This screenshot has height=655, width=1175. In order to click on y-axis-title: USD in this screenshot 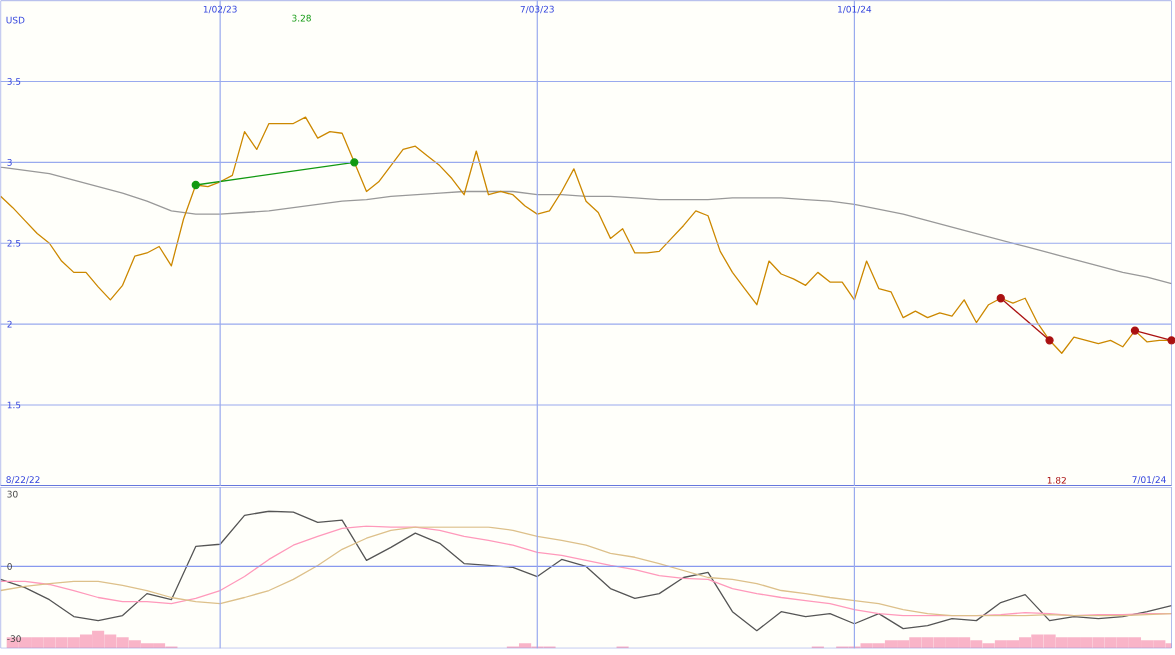, I will do `click(15, 20)`.